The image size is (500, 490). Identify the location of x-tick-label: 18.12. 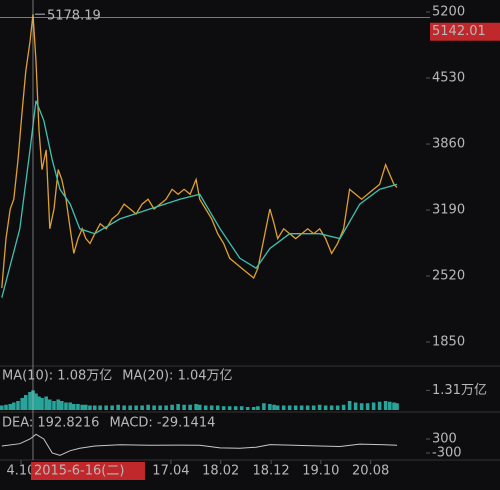
(270, 471).